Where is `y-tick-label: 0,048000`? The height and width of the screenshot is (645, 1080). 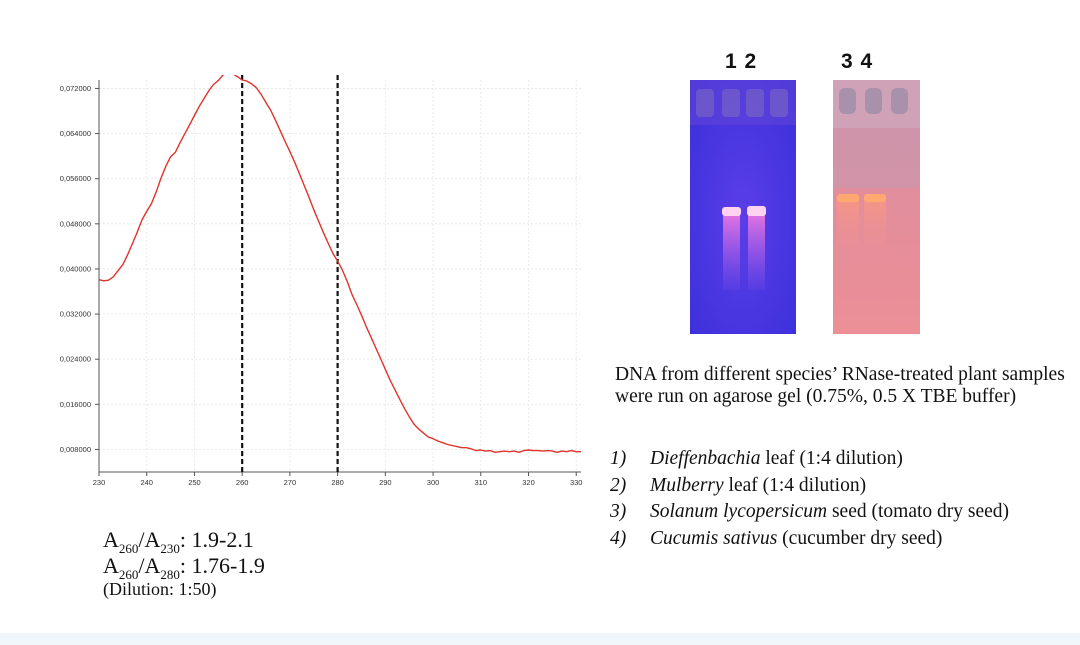
y-tick-label: 0,048000 is located at coordinates (75, 223).